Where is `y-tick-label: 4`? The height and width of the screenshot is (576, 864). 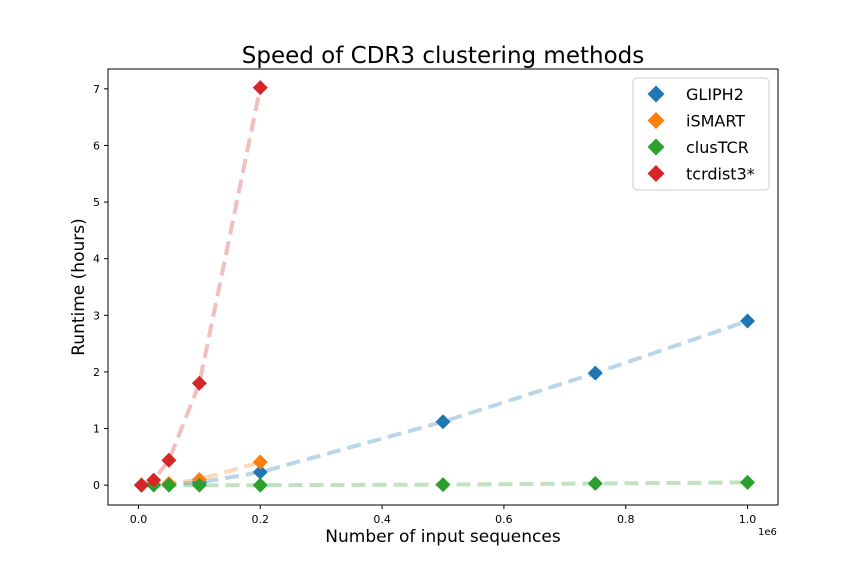 y-tick-label: 4 is located at coordinates (96, 259).